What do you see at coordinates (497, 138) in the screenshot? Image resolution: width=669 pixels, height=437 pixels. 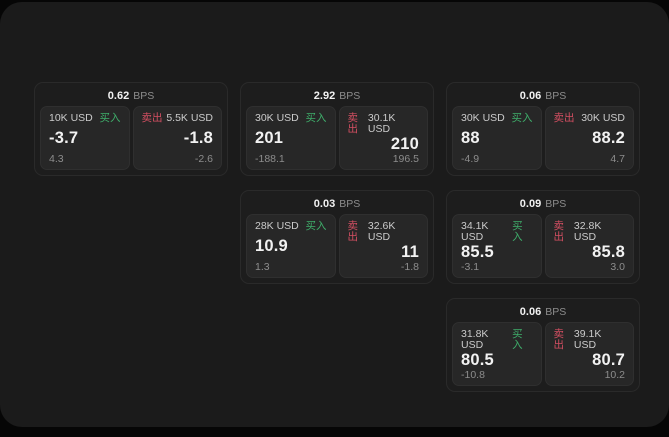 I see `buy-quote-tile: 30K USD 买入 88 -4.9` at bounding box center [497, 138].